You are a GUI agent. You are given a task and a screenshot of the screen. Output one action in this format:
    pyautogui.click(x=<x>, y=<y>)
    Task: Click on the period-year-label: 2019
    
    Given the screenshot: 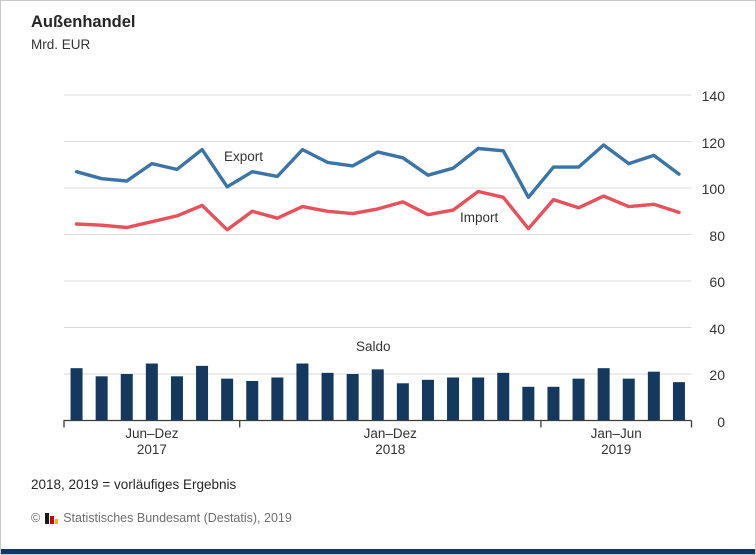 What is the action you would take?
    pyautogui.click(x=616, y=449)
    